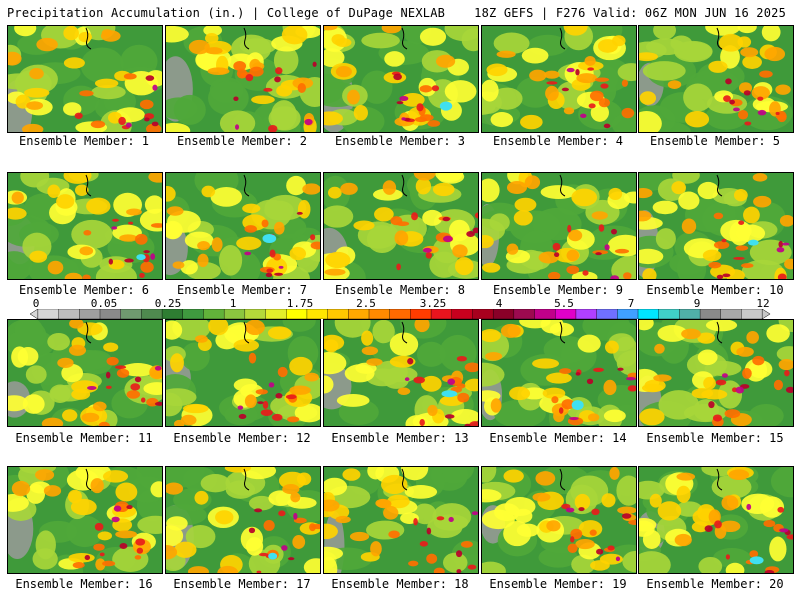 The height and width of the screenshot is (600, 800). What do you see at coordinates (84, 438) in the screenshot?
I see `member-caption: Ensemble Member: 11` at bounding box center [84, 438].